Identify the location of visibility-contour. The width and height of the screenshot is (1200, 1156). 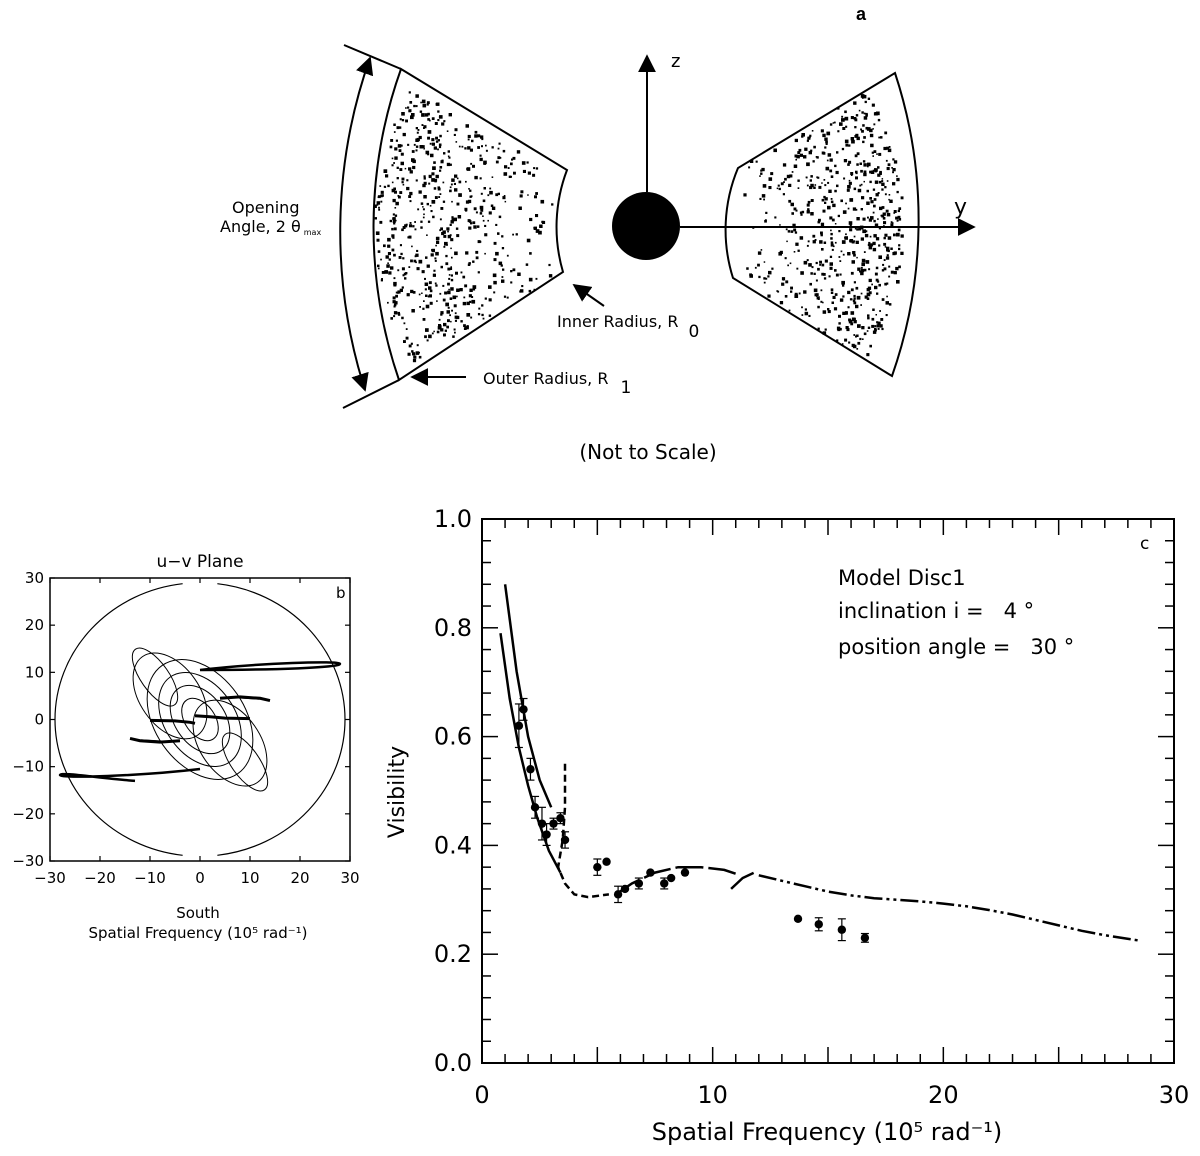
(200, 719).